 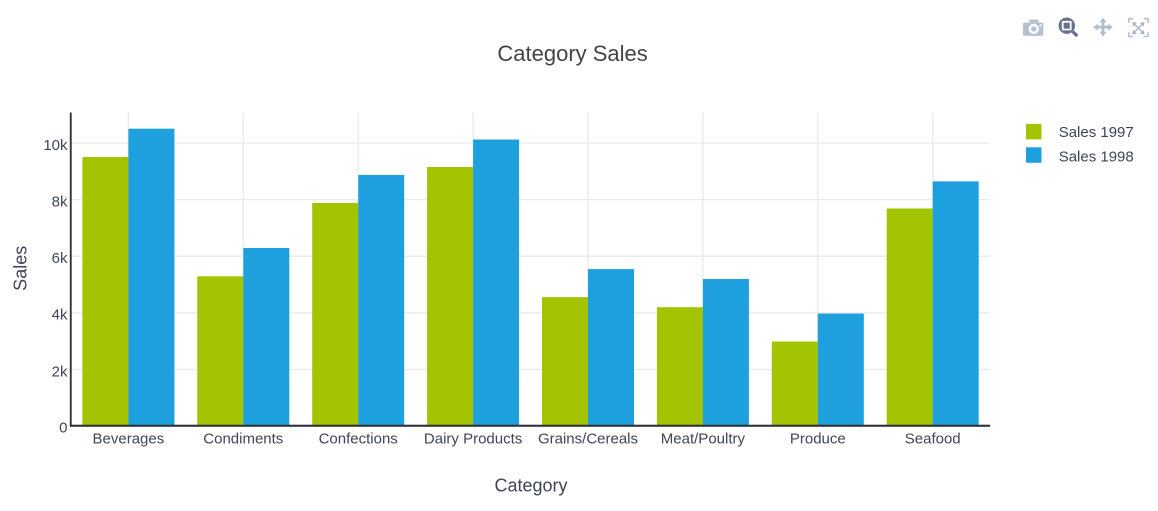 What do you see at coordinates (60, 315) in the screenshot?
I see `svg-text: 4k` at bounding box center [60, 315].